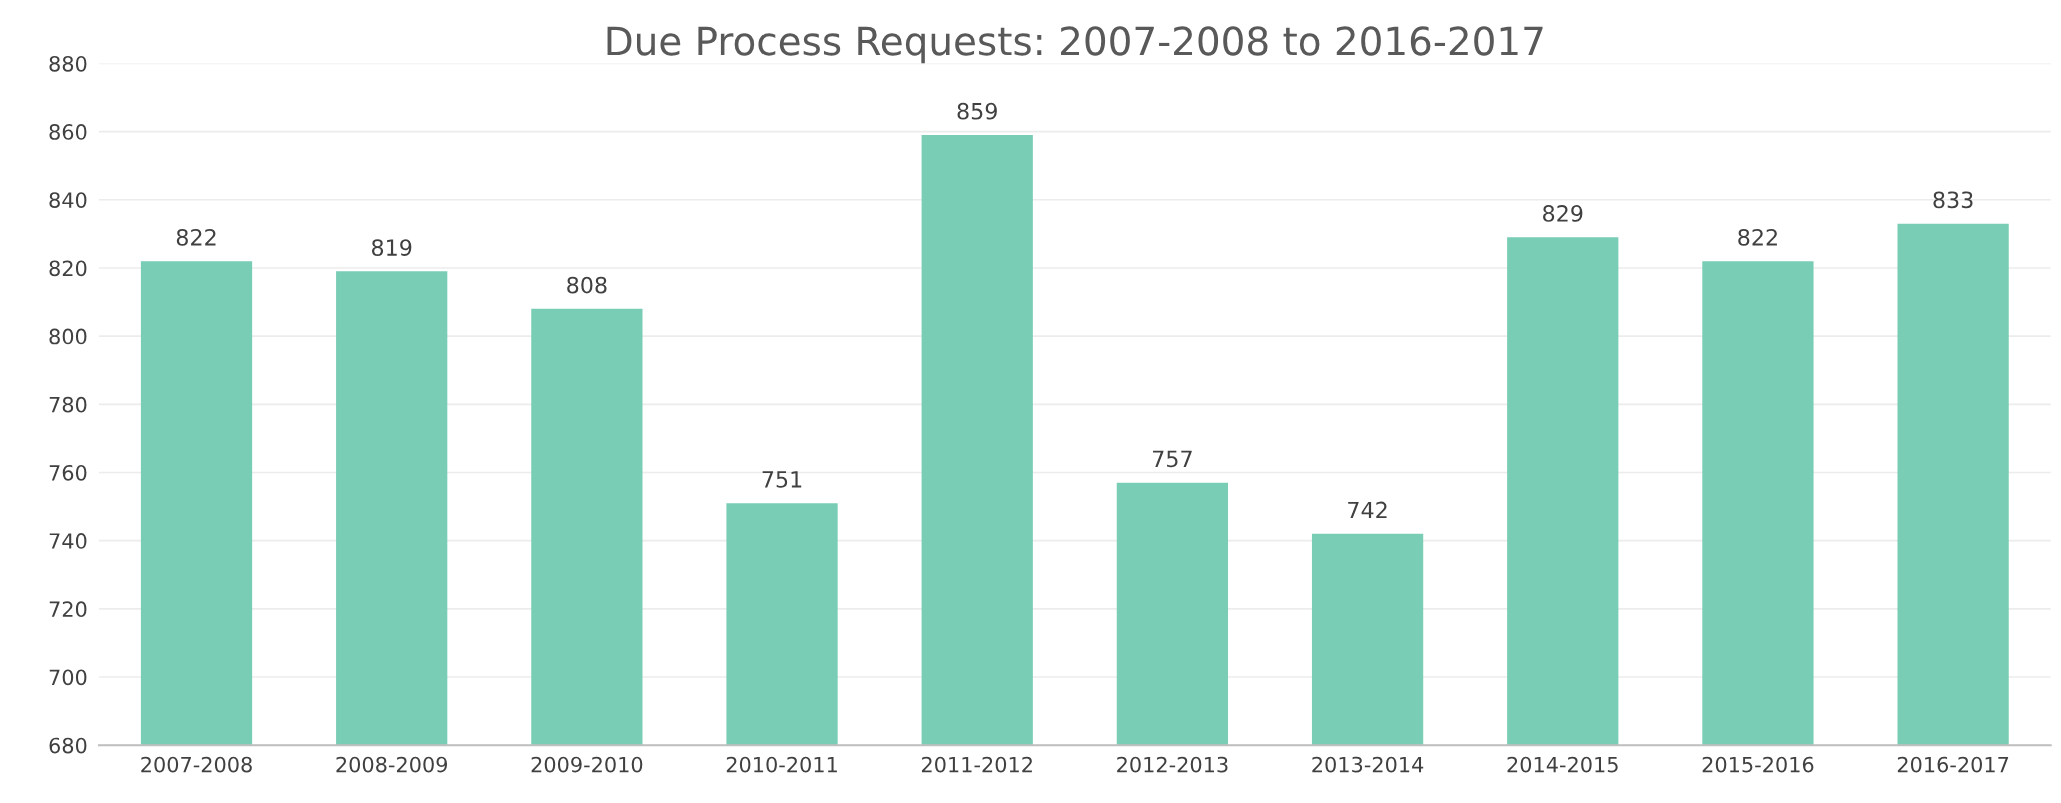 The width and height of the screenshot is (2061, 803). Describe the element at coordinates (1953, 764) in the screenshot. I see `x-tick-label: 2016-2017` at that location.